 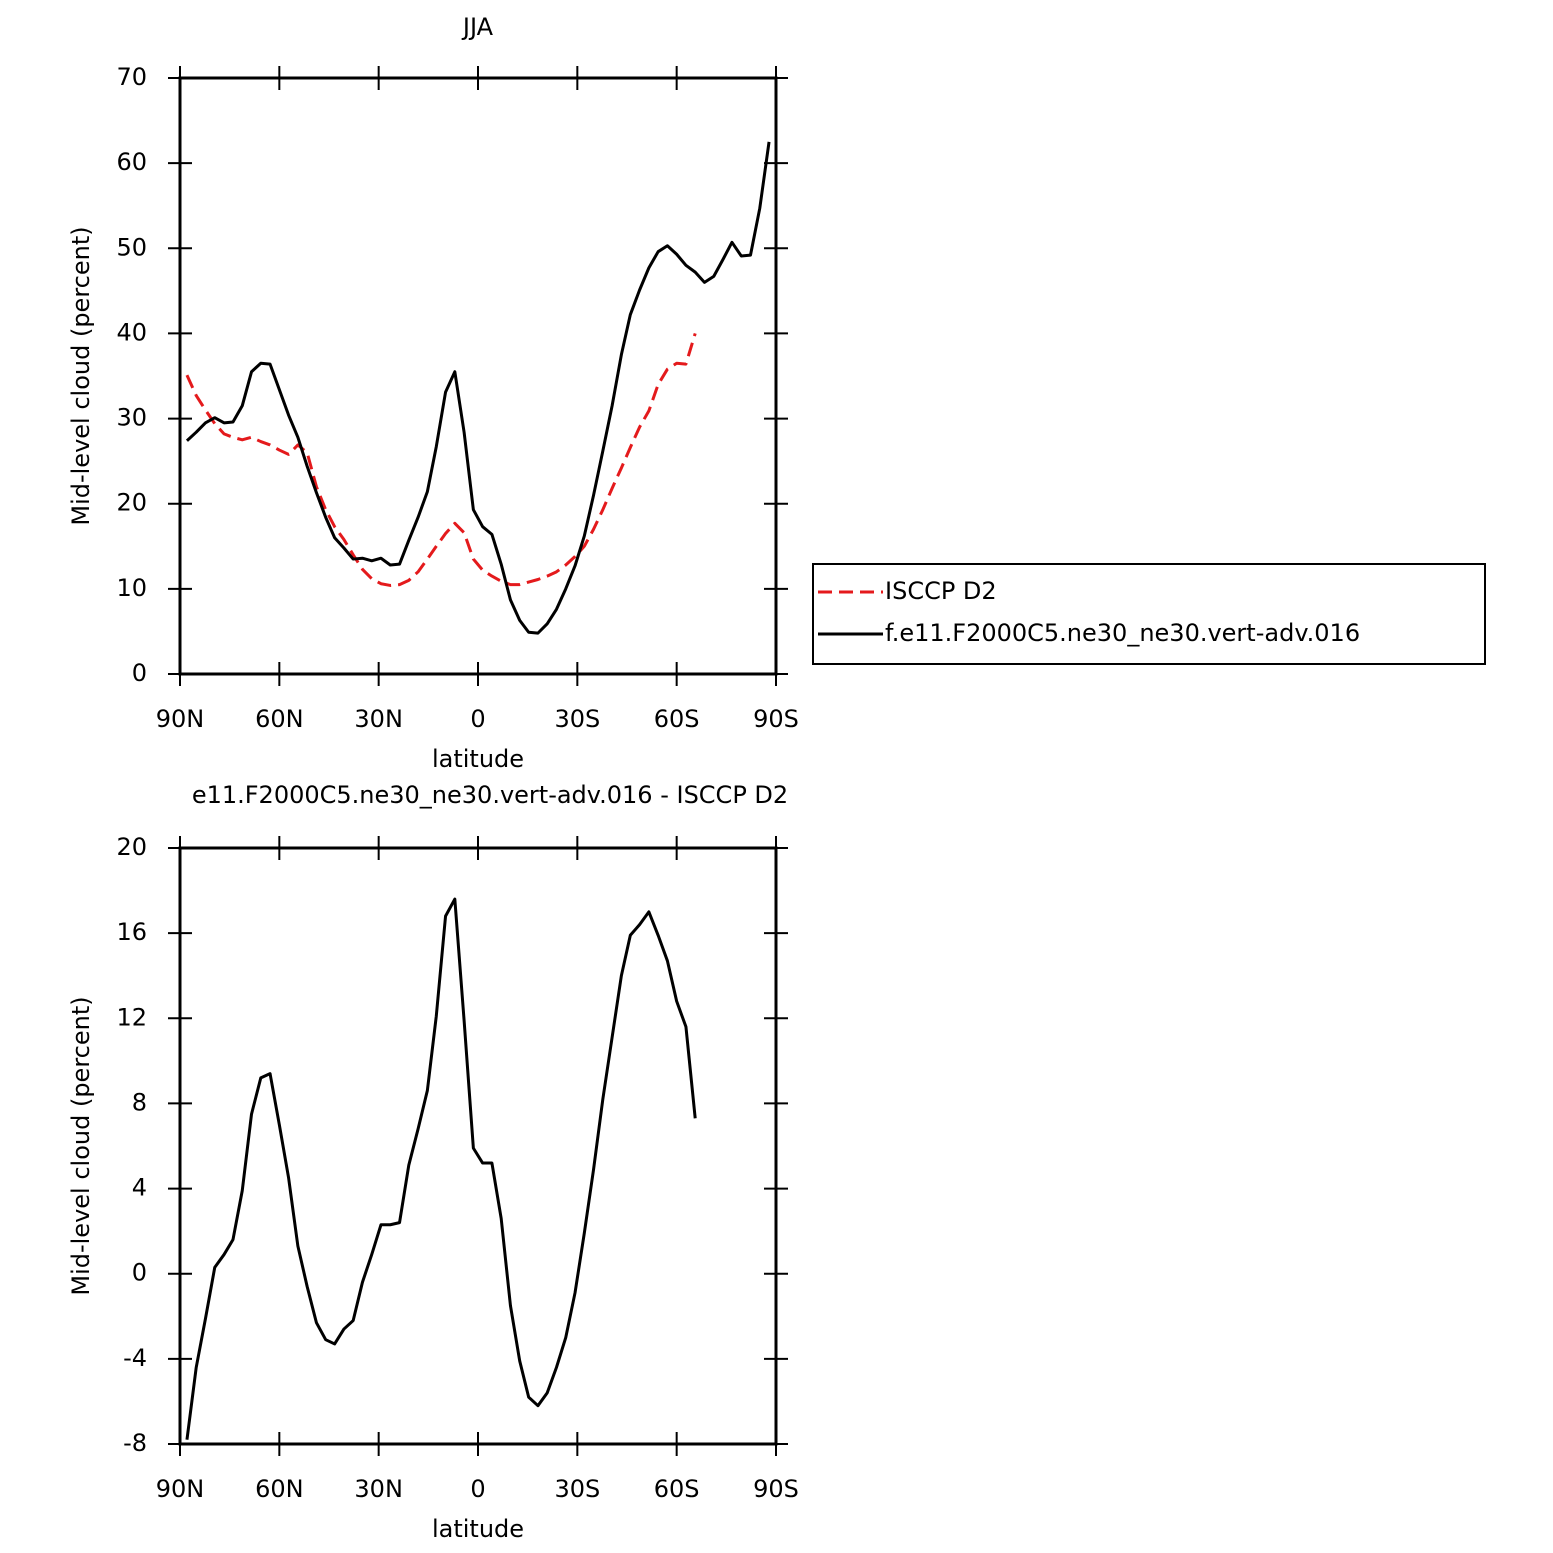 I want to click on y-tick-label: 40, so click(x=131, y=332).